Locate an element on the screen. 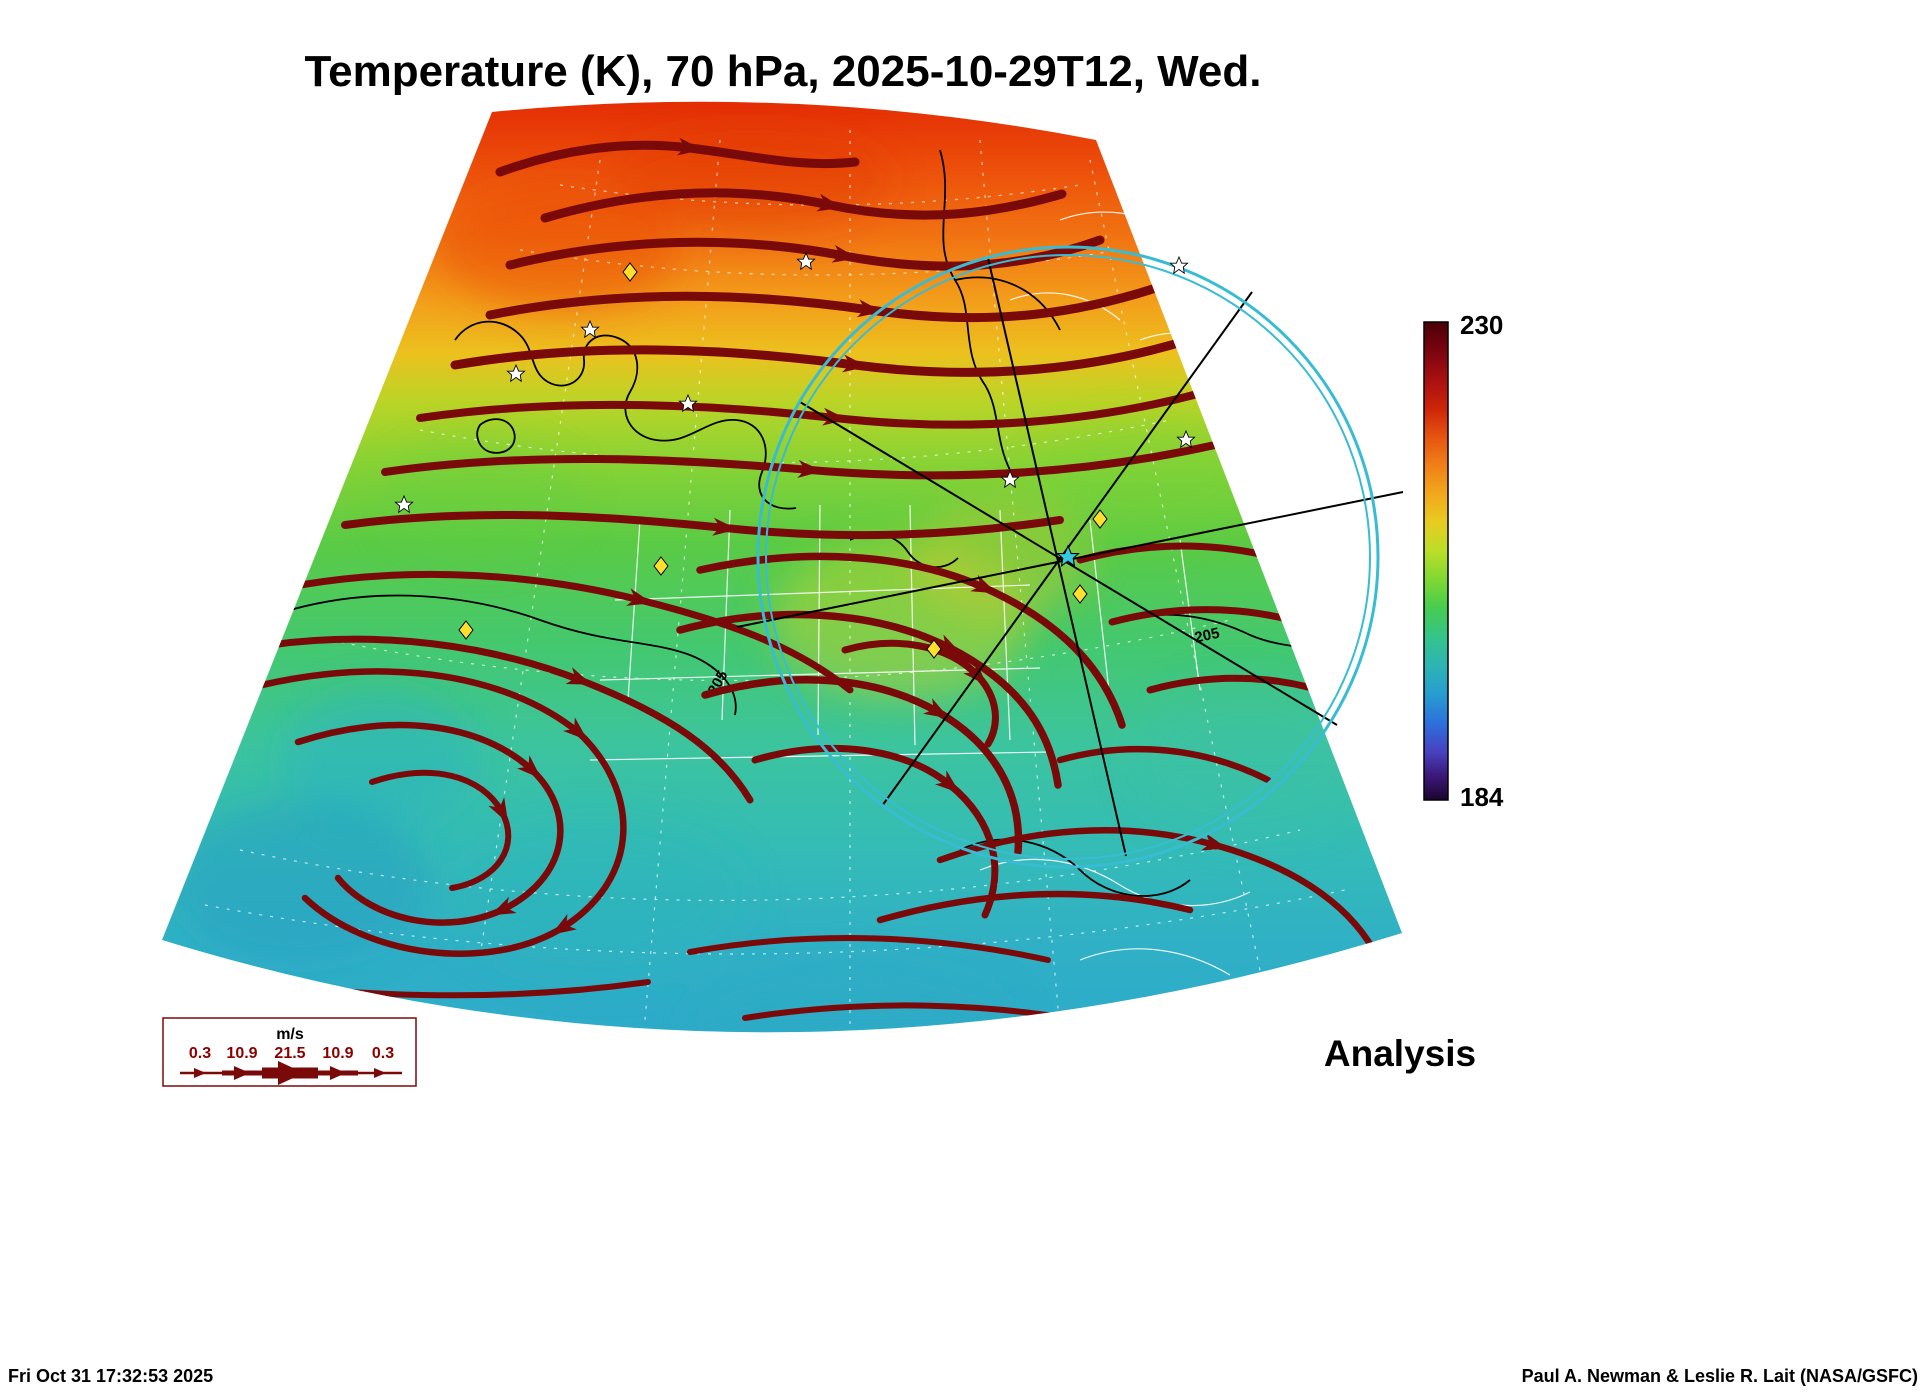 The width and height of the screenshot is (1926, 1394). analysis-label: Analysis is located at coordinates (1400, 1053).